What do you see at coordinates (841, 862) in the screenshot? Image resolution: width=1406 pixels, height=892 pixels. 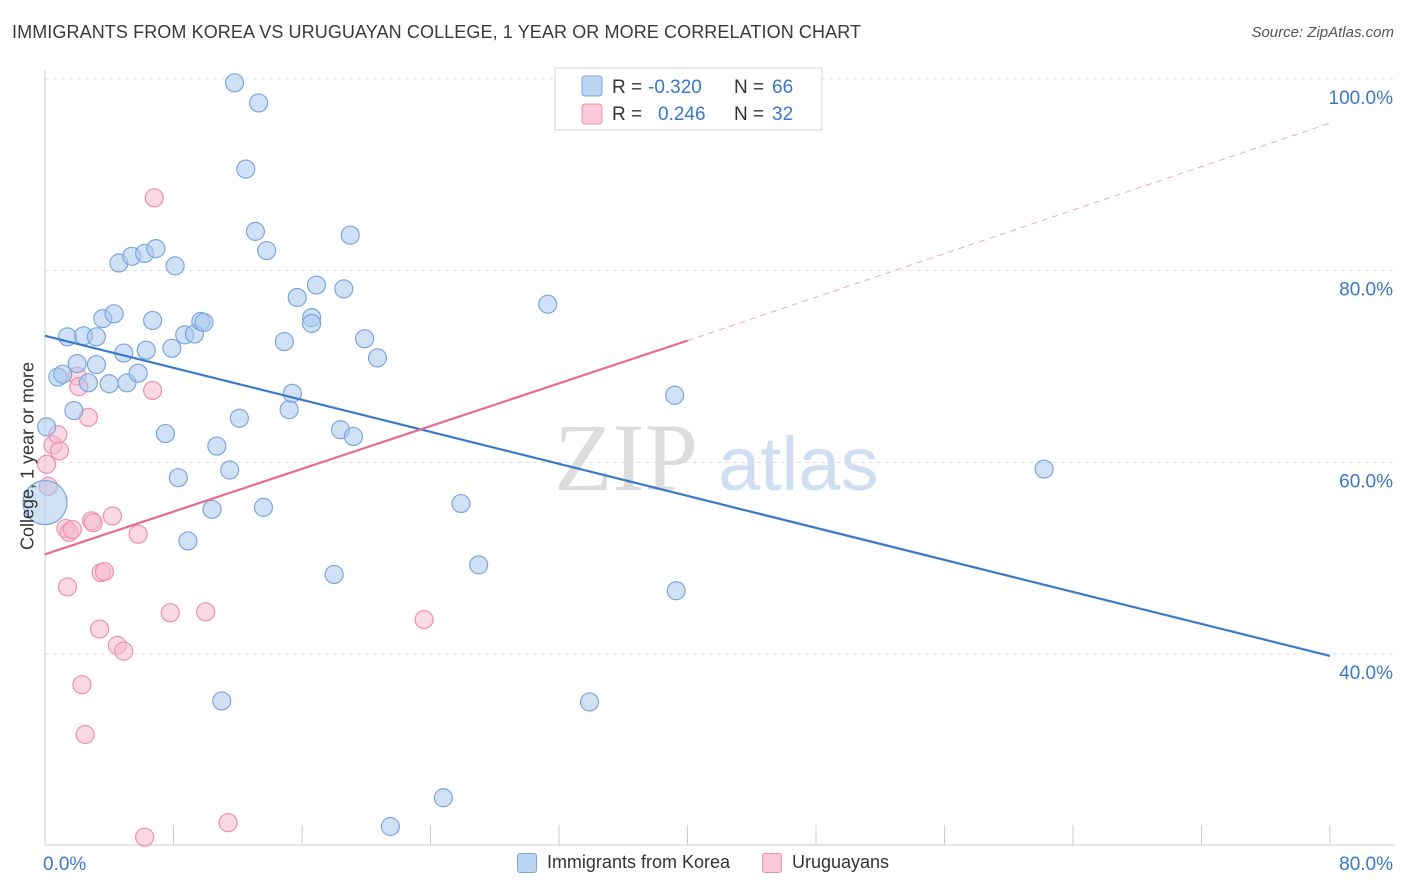 I see `legend-label-uruguayans: Uruguayans` at bounding box center [841, 862].